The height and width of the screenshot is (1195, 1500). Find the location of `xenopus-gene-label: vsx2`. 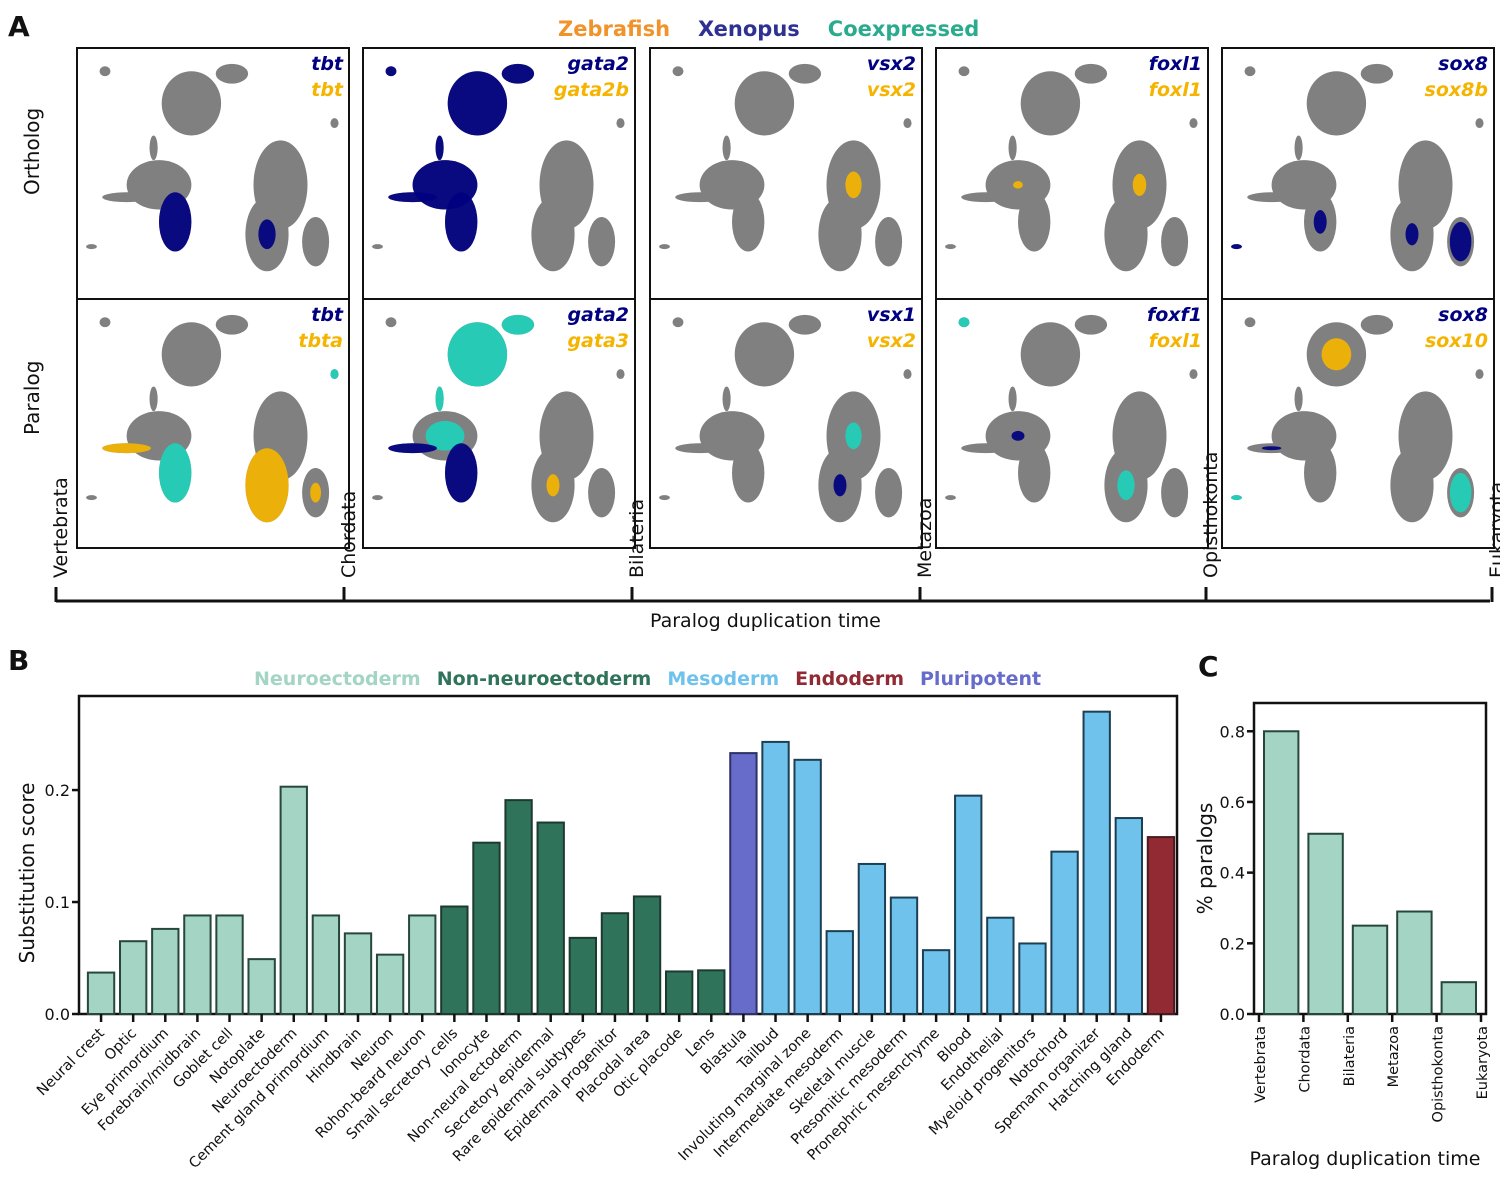

xenopus-gene-label: vsx2 is located at coordinates (891, 64).